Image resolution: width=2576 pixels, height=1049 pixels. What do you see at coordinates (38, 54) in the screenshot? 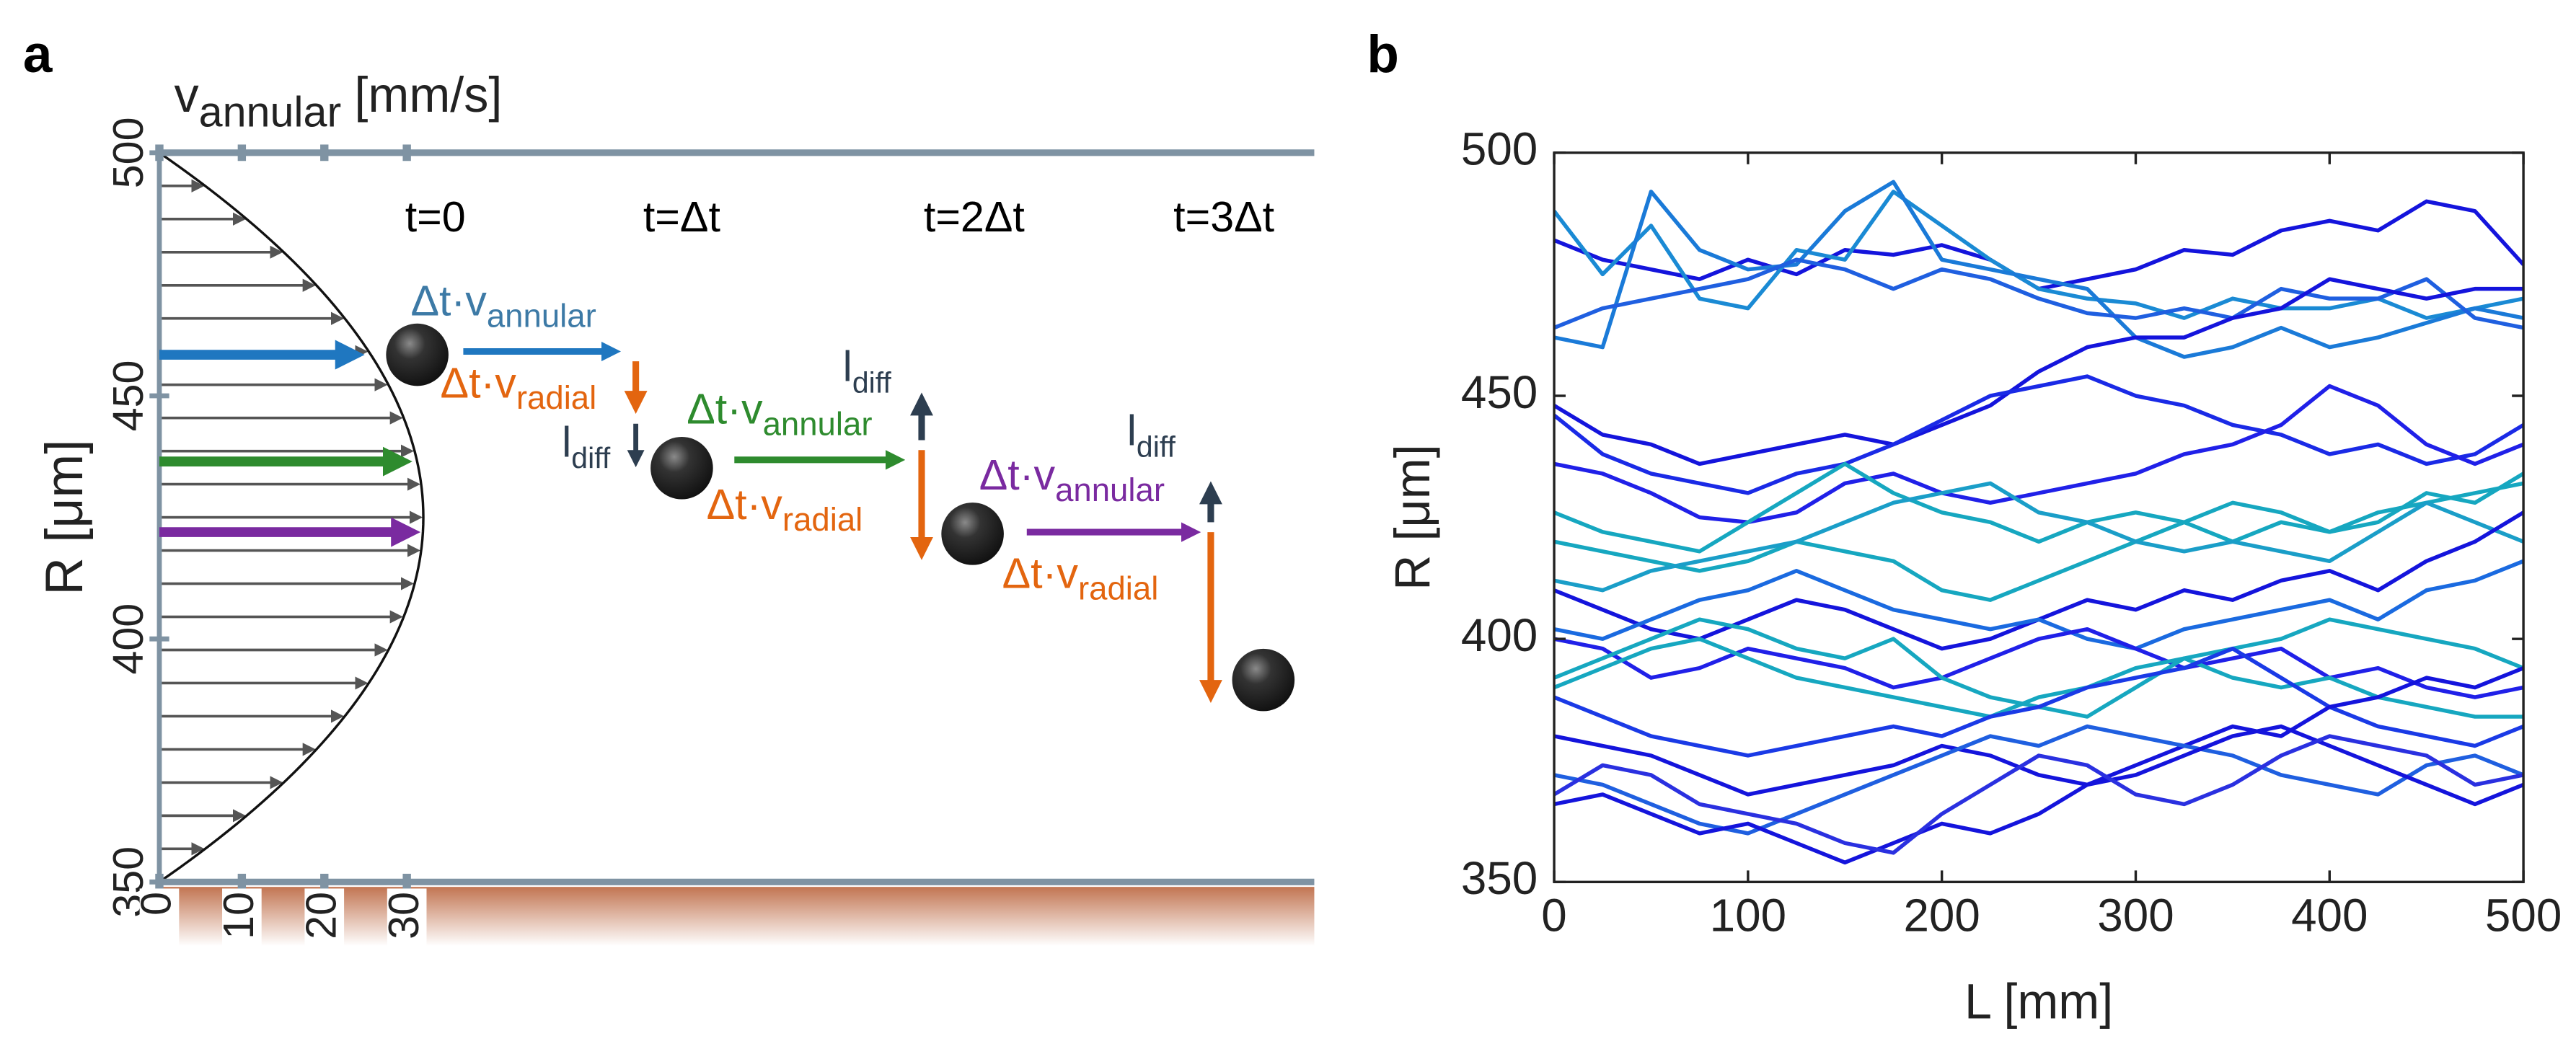
I see `panel-label: a` at bounding box center [38, 54].